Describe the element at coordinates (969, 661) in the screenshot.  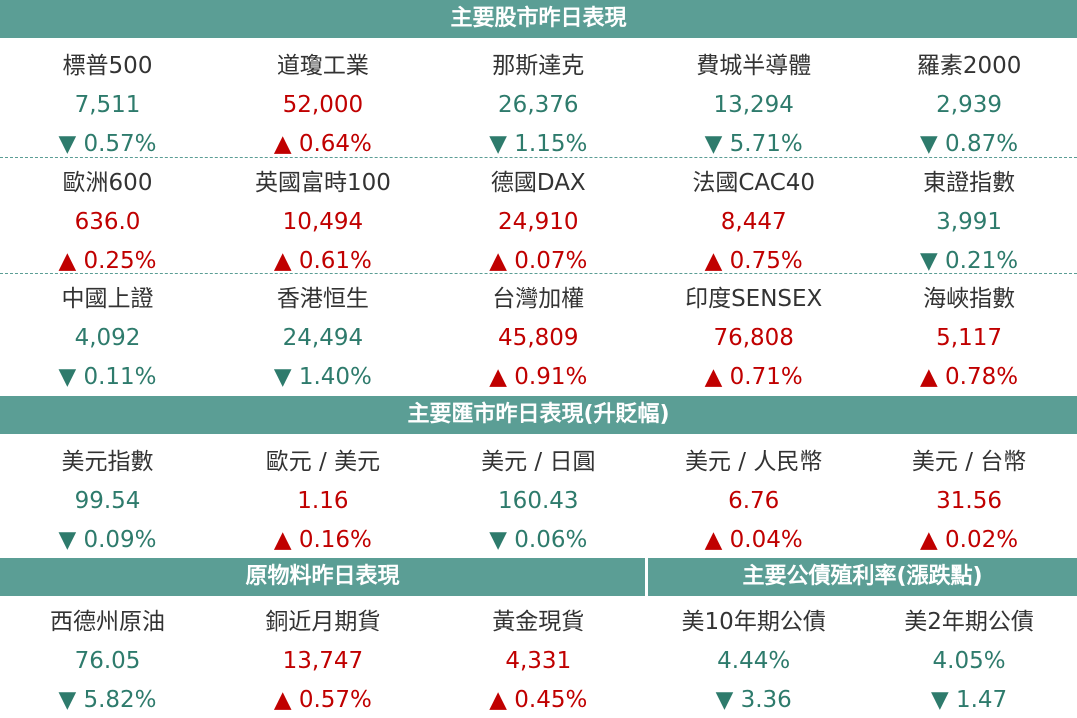
I see `item-value: 4.05%` at that location.